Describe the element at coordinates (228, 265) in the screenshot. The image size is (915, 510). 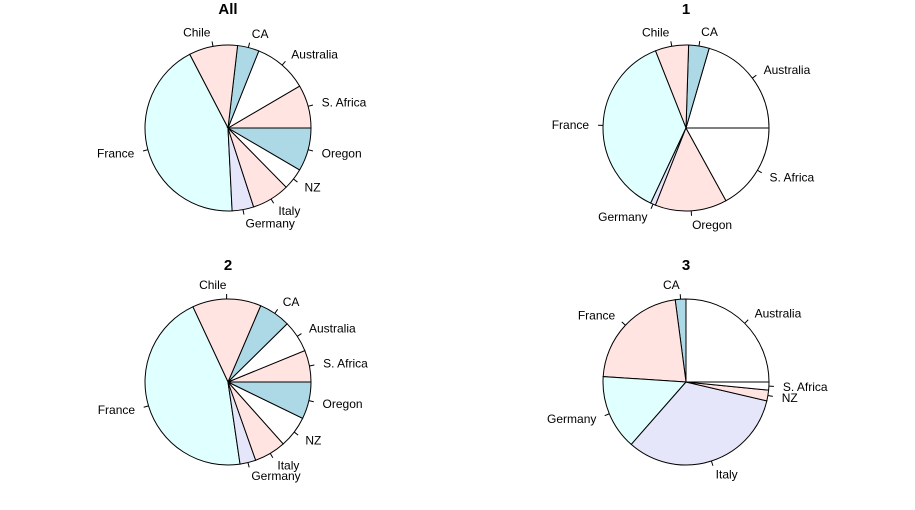
I see `chart-title-2: 2` at that location.